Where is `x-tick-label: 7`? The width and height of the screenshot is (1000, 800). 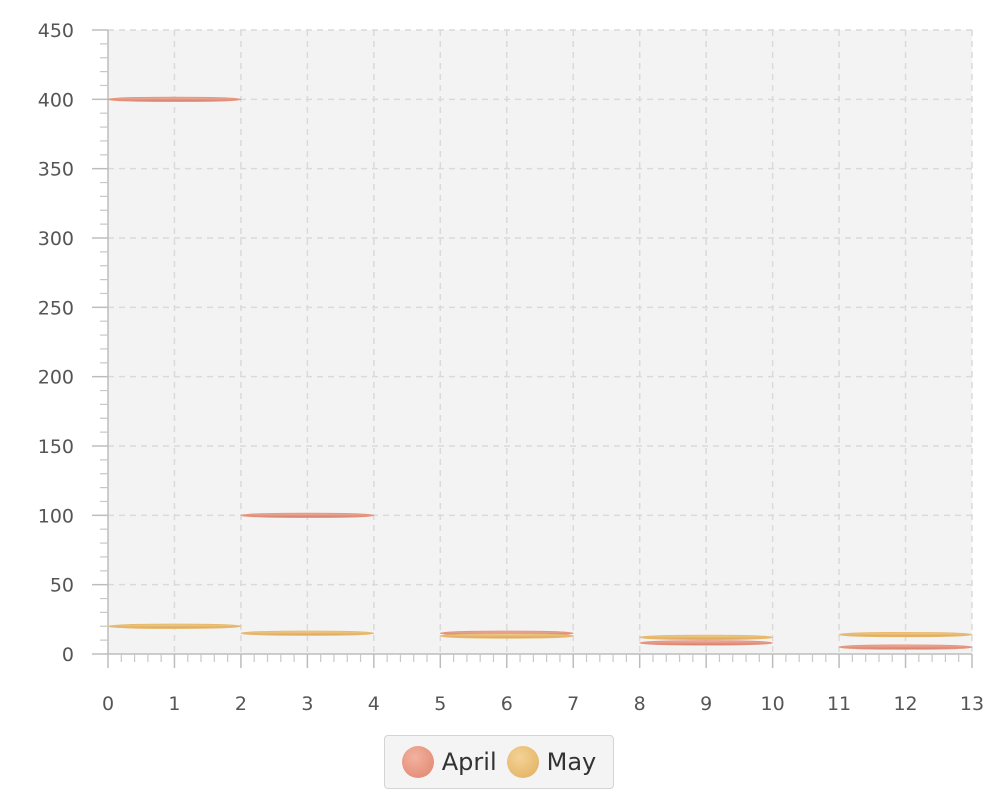
x-tick-label: 7 is located at coordinates (573, 704).